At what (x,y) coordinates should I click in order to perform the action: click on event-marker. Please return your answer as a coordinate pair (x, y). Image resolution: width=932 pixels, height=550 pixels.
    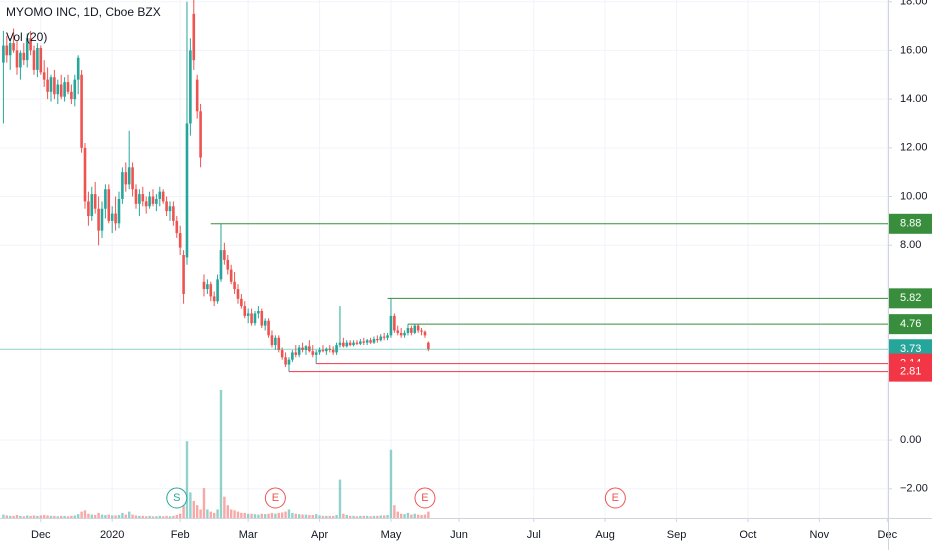
    Looking at the image, I should click on (425, 498).